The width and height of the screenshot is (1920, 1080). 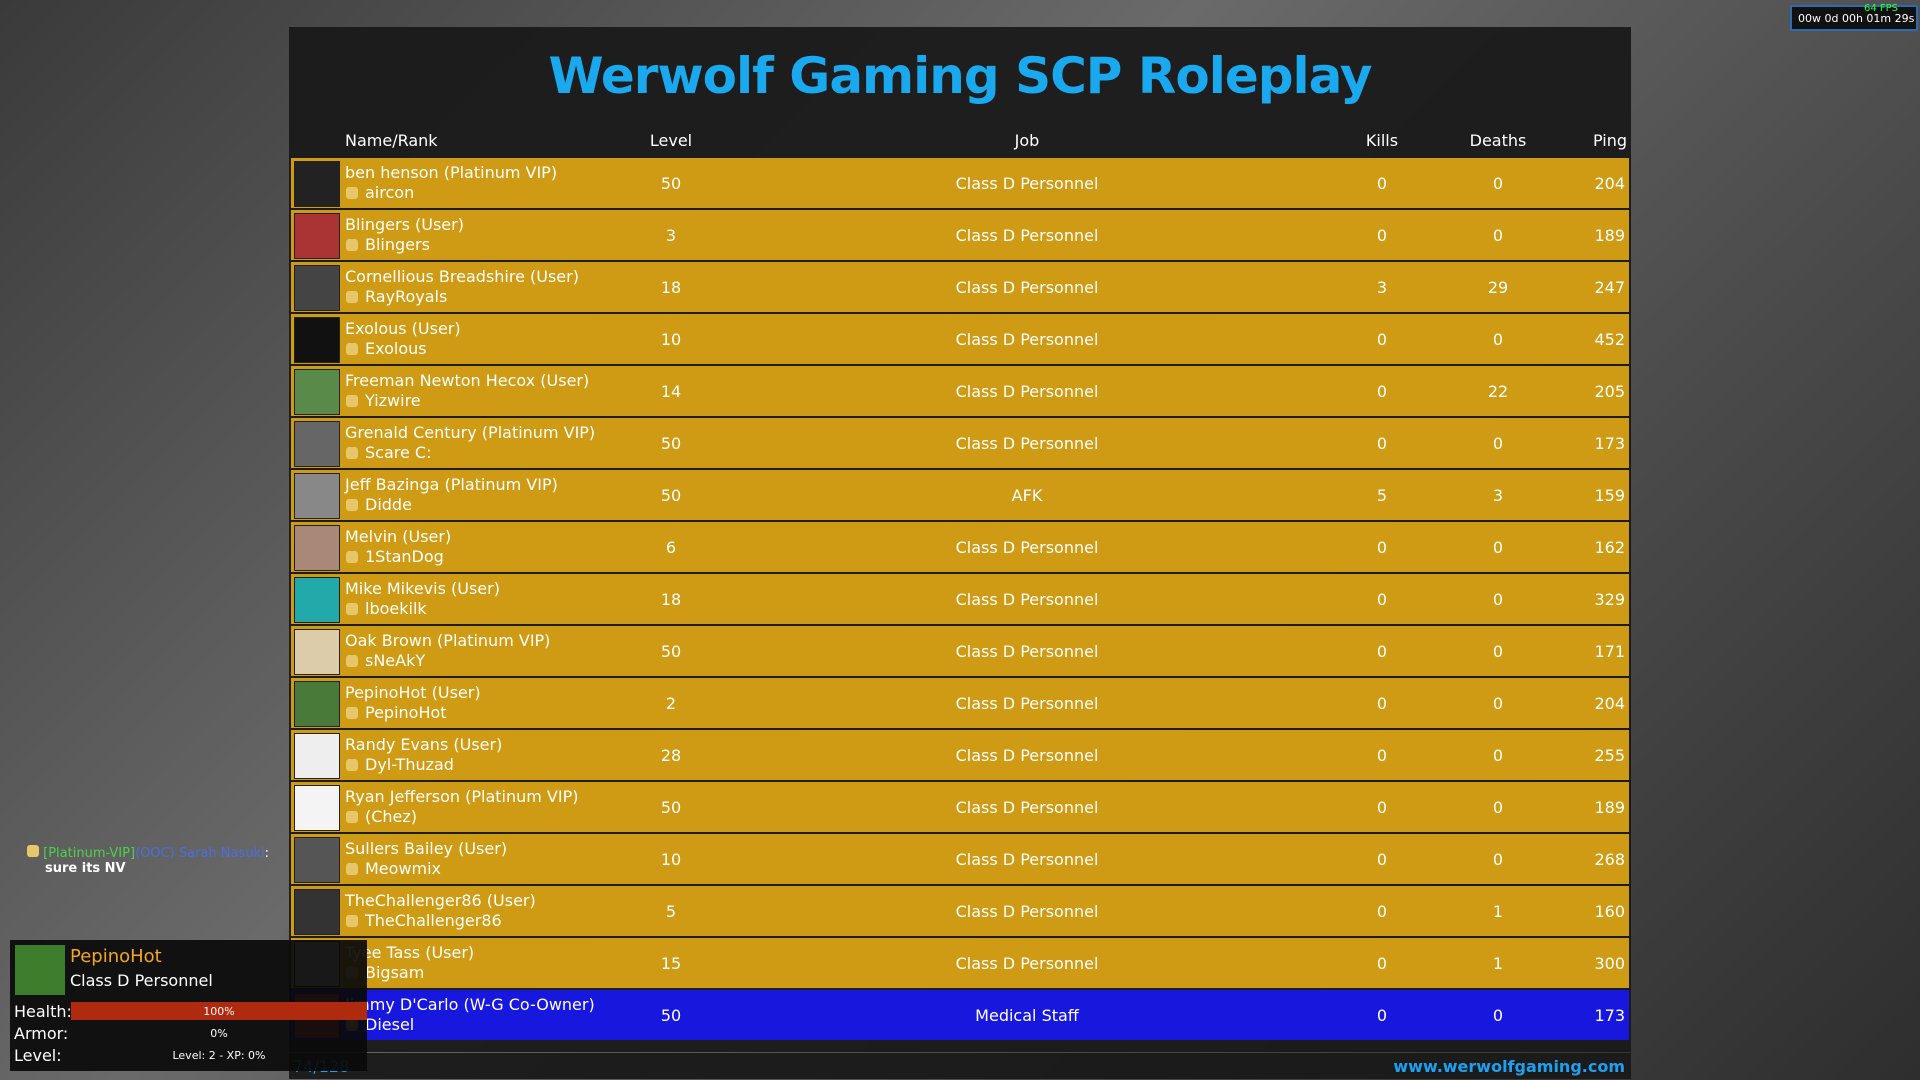 I want to click on job: AFK, so click(x=1027, y=495).